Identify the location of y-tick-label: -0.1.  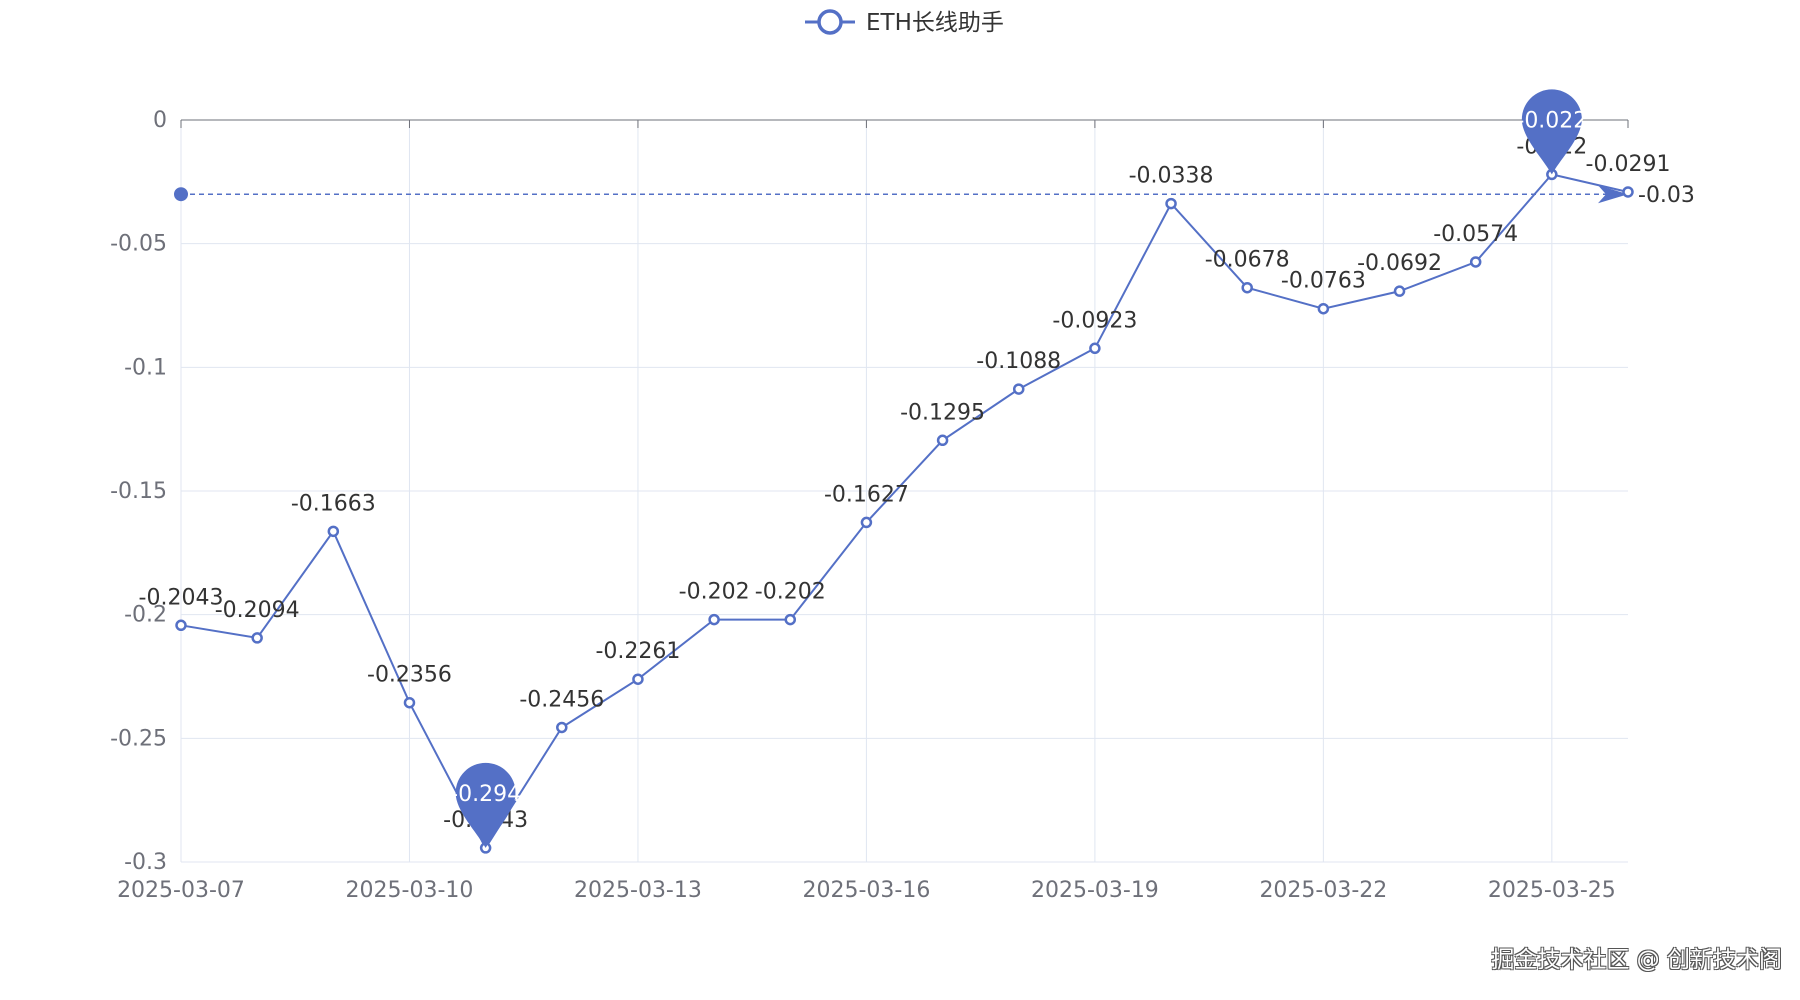
(145, 367).